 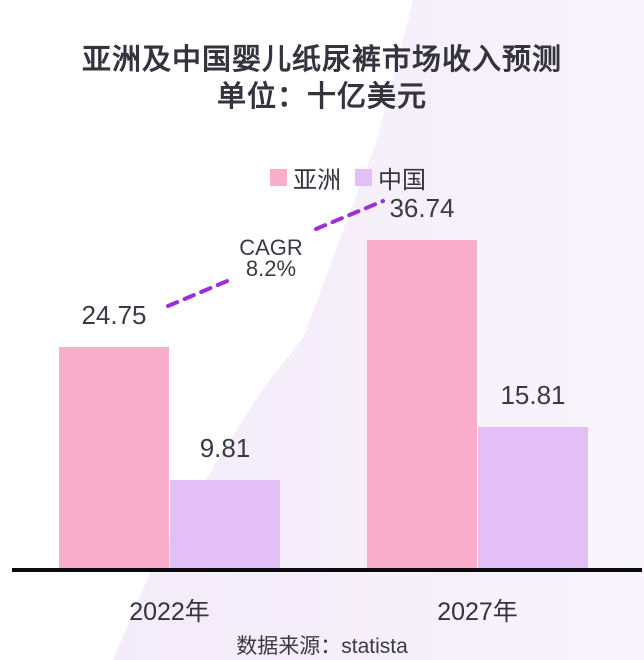 What do you see at coordinates (322, 646) in the screenshot?
I see `data-source: 数据来源：statista` at bounding box center [322, 646].